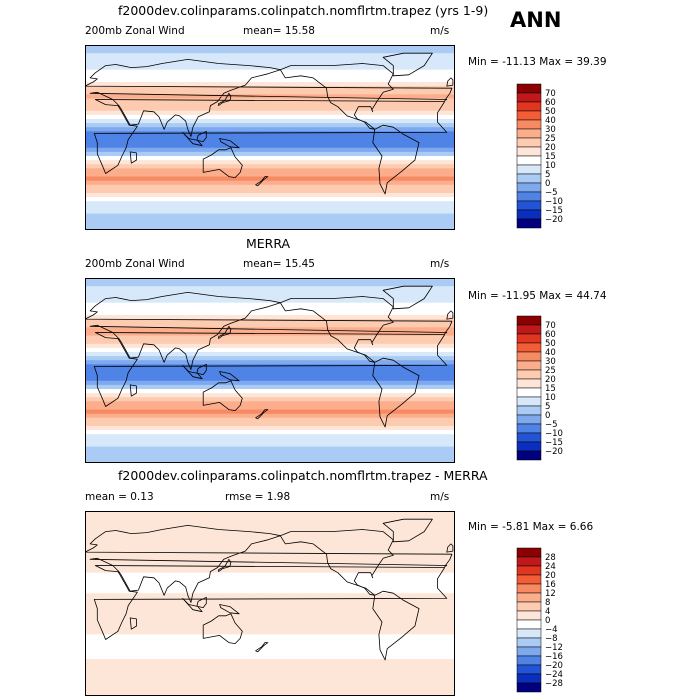 The image size is (700, 700). What do you see at coordinates (537, 296) in the screenshot?
I see `panel-2-minmax: Min = -11.95 Max = 44.74` at bounding box center [537, 296].